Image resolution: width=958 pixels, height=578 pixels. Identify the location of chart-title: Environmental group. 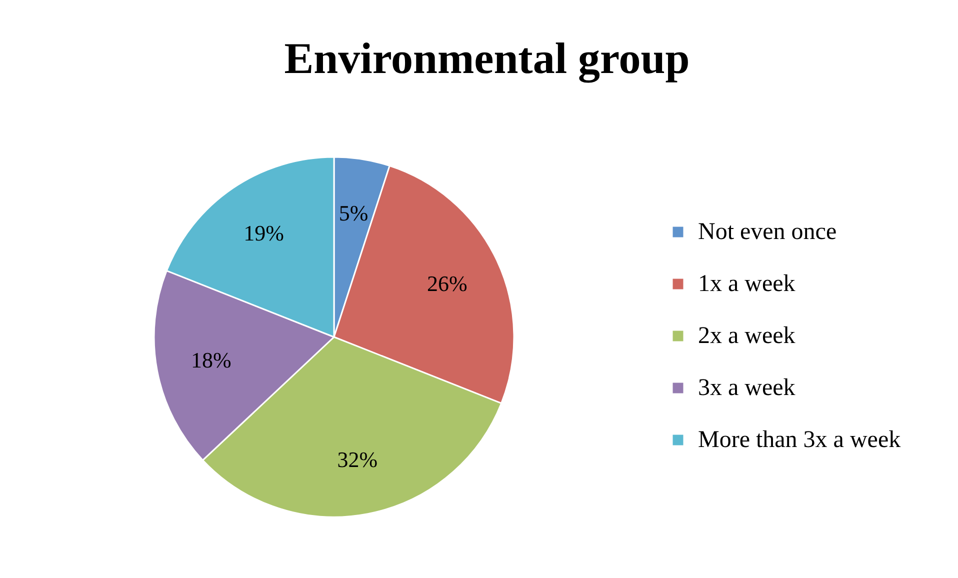
(487, 58).